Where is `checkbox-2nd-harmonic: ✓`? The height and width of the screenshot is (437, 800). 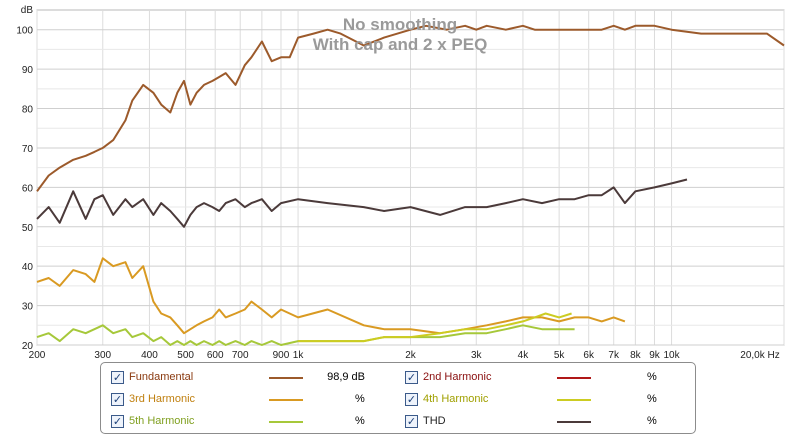
checkbox-2nd-harmonic: ✓ is located at coordinates (411, 377).